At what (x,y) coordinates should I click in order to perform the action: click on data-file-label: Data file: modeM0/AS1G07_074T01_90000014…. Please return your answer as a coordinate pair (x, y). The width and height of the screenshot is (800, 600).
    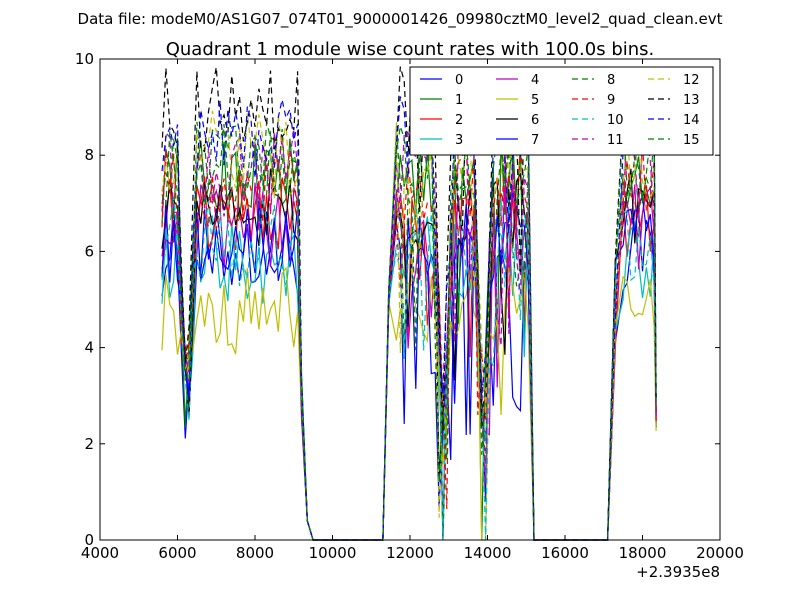
    Looking at the image, I should click on (400, 19).